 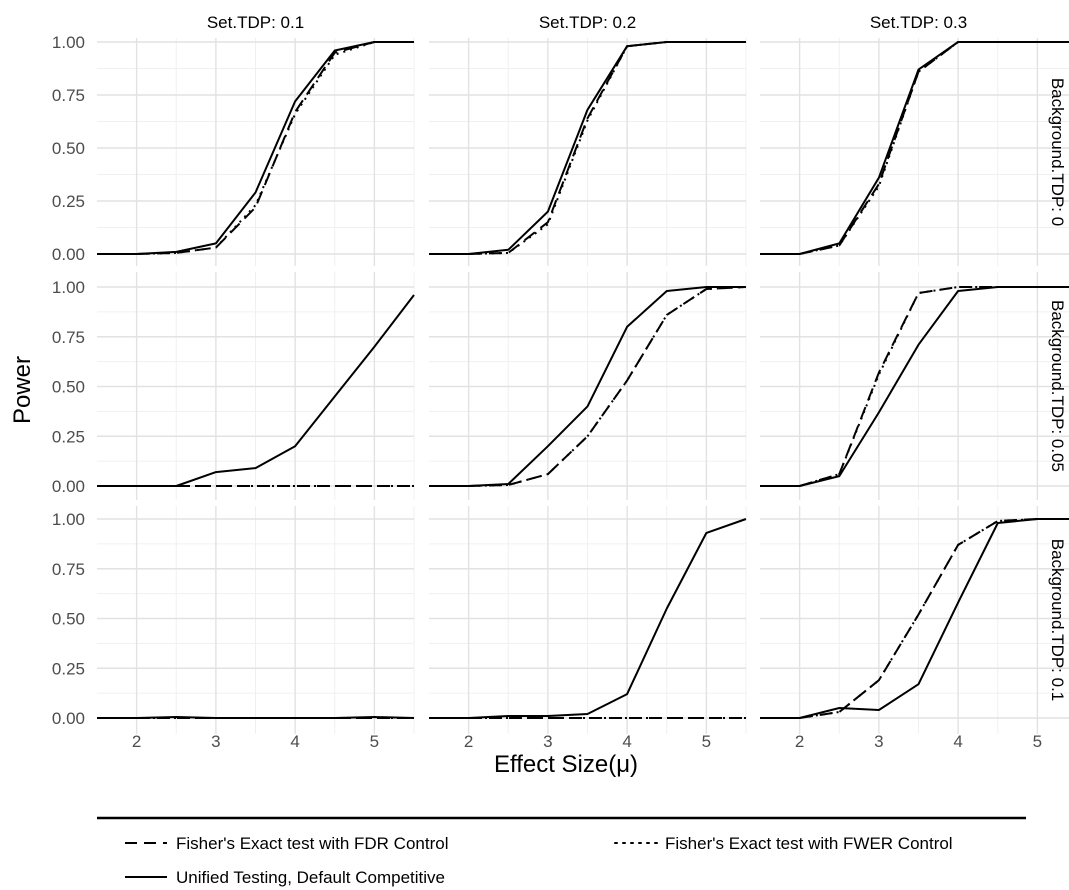 I want to click on panel-background, so click(x=914, y=152).